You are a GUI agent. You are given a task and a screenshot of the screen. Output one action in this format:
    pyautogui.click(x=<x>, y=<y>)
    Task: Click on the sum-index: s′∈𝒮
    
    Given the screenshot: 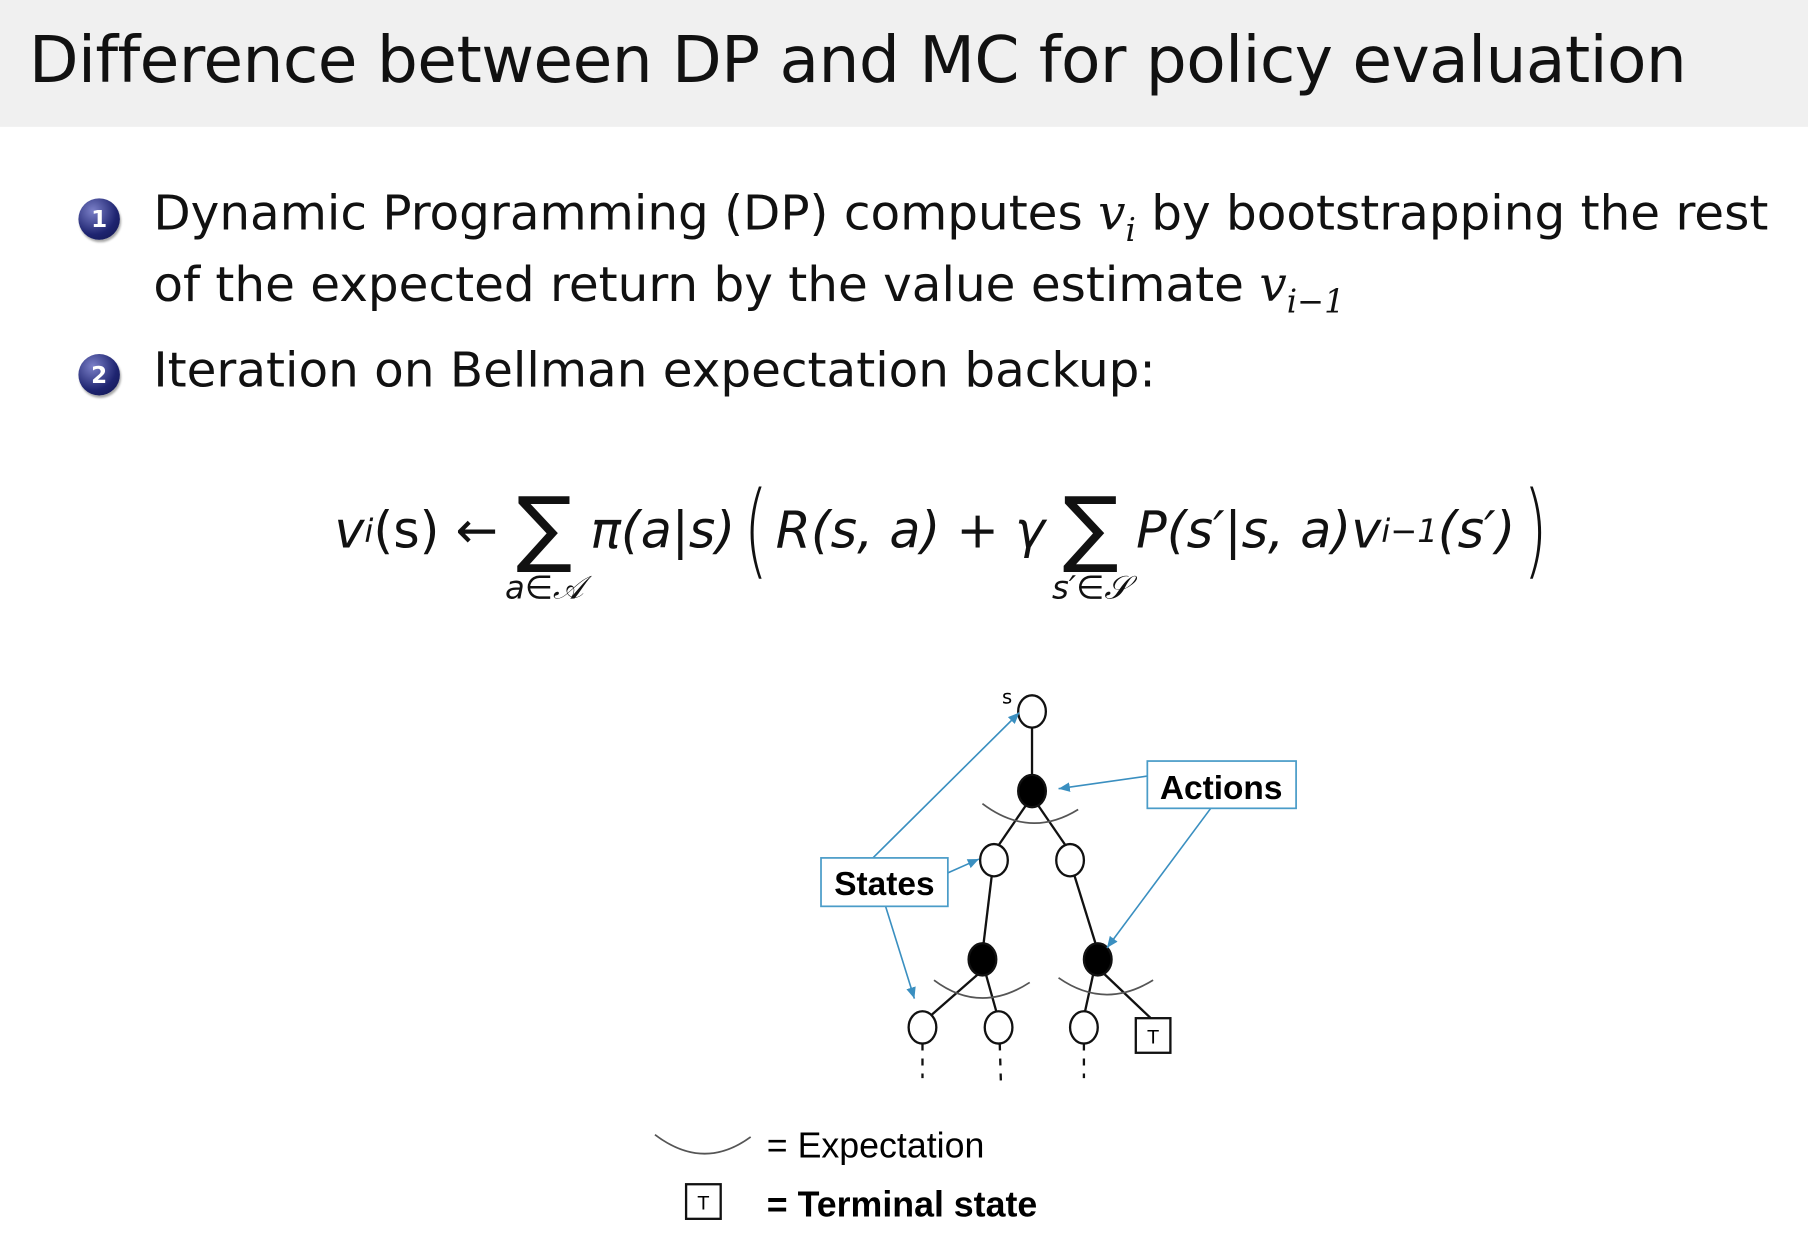 What is the action you would take?
    pyautogui.click(x=1090, y=587)
    